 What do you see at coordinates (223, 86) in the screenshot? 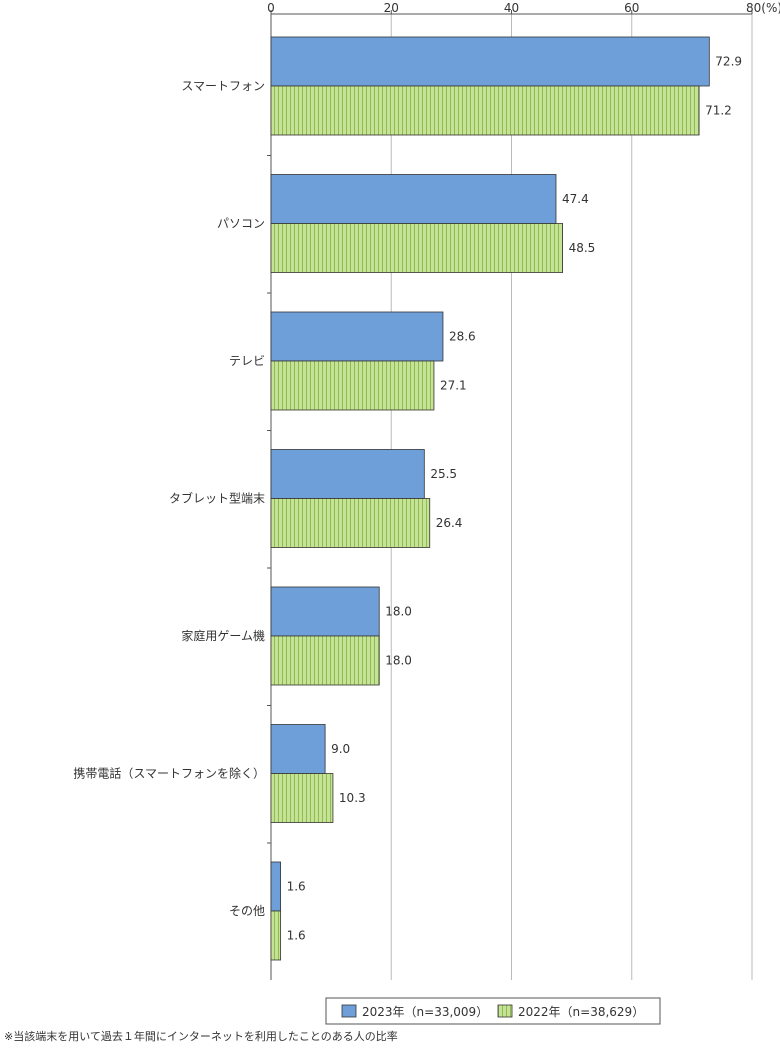
I see `category-label: スマートフォン` at bounding box center [223, 86].